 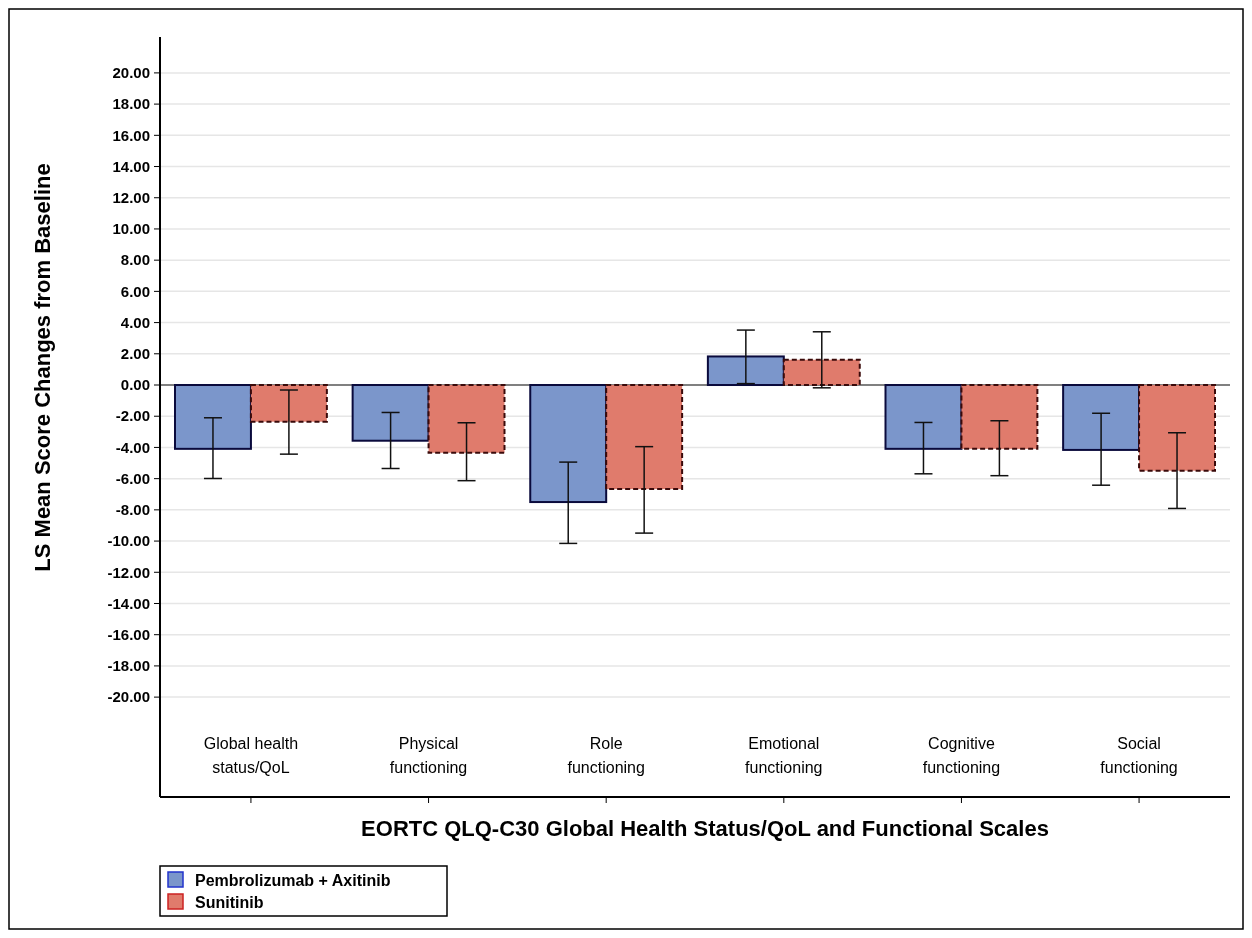 What do you see at coordinates (131, 197) in the screenshot?
I see `y-tick-label: 12.00` at bounding box center [131, 197].